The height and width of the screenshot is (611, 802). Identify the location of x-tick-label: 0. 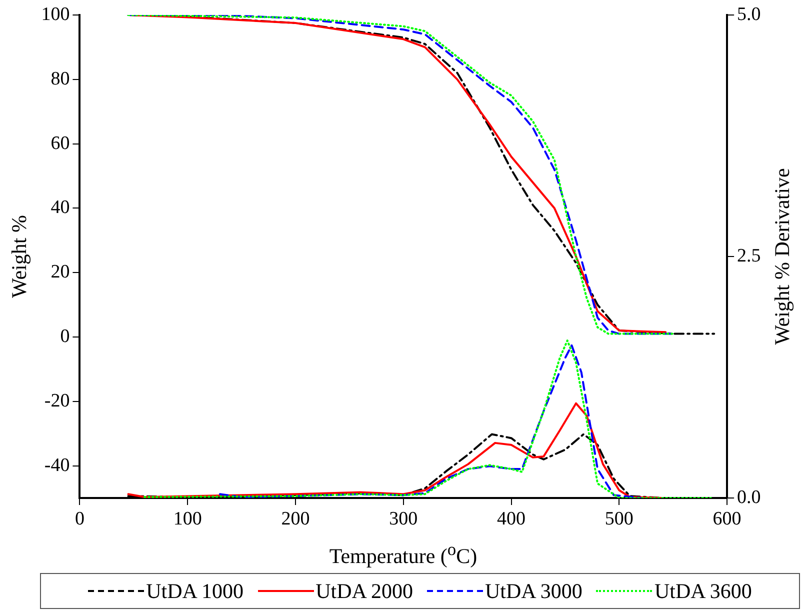
(79, 519).